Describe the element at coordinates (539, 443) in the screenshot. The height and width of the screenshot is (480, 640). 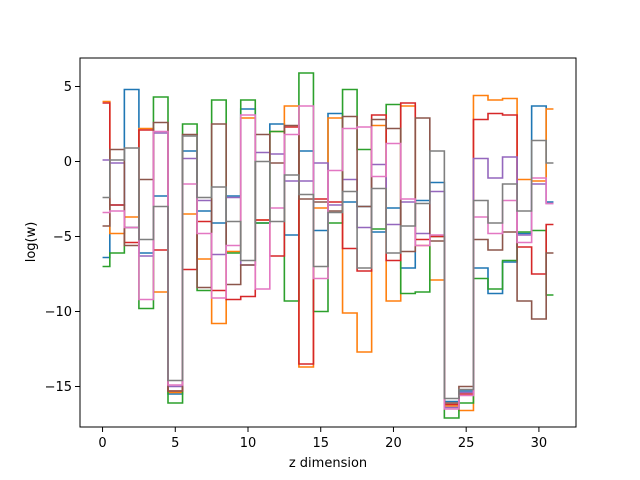
I see `x-tick-label: 30` at that location.